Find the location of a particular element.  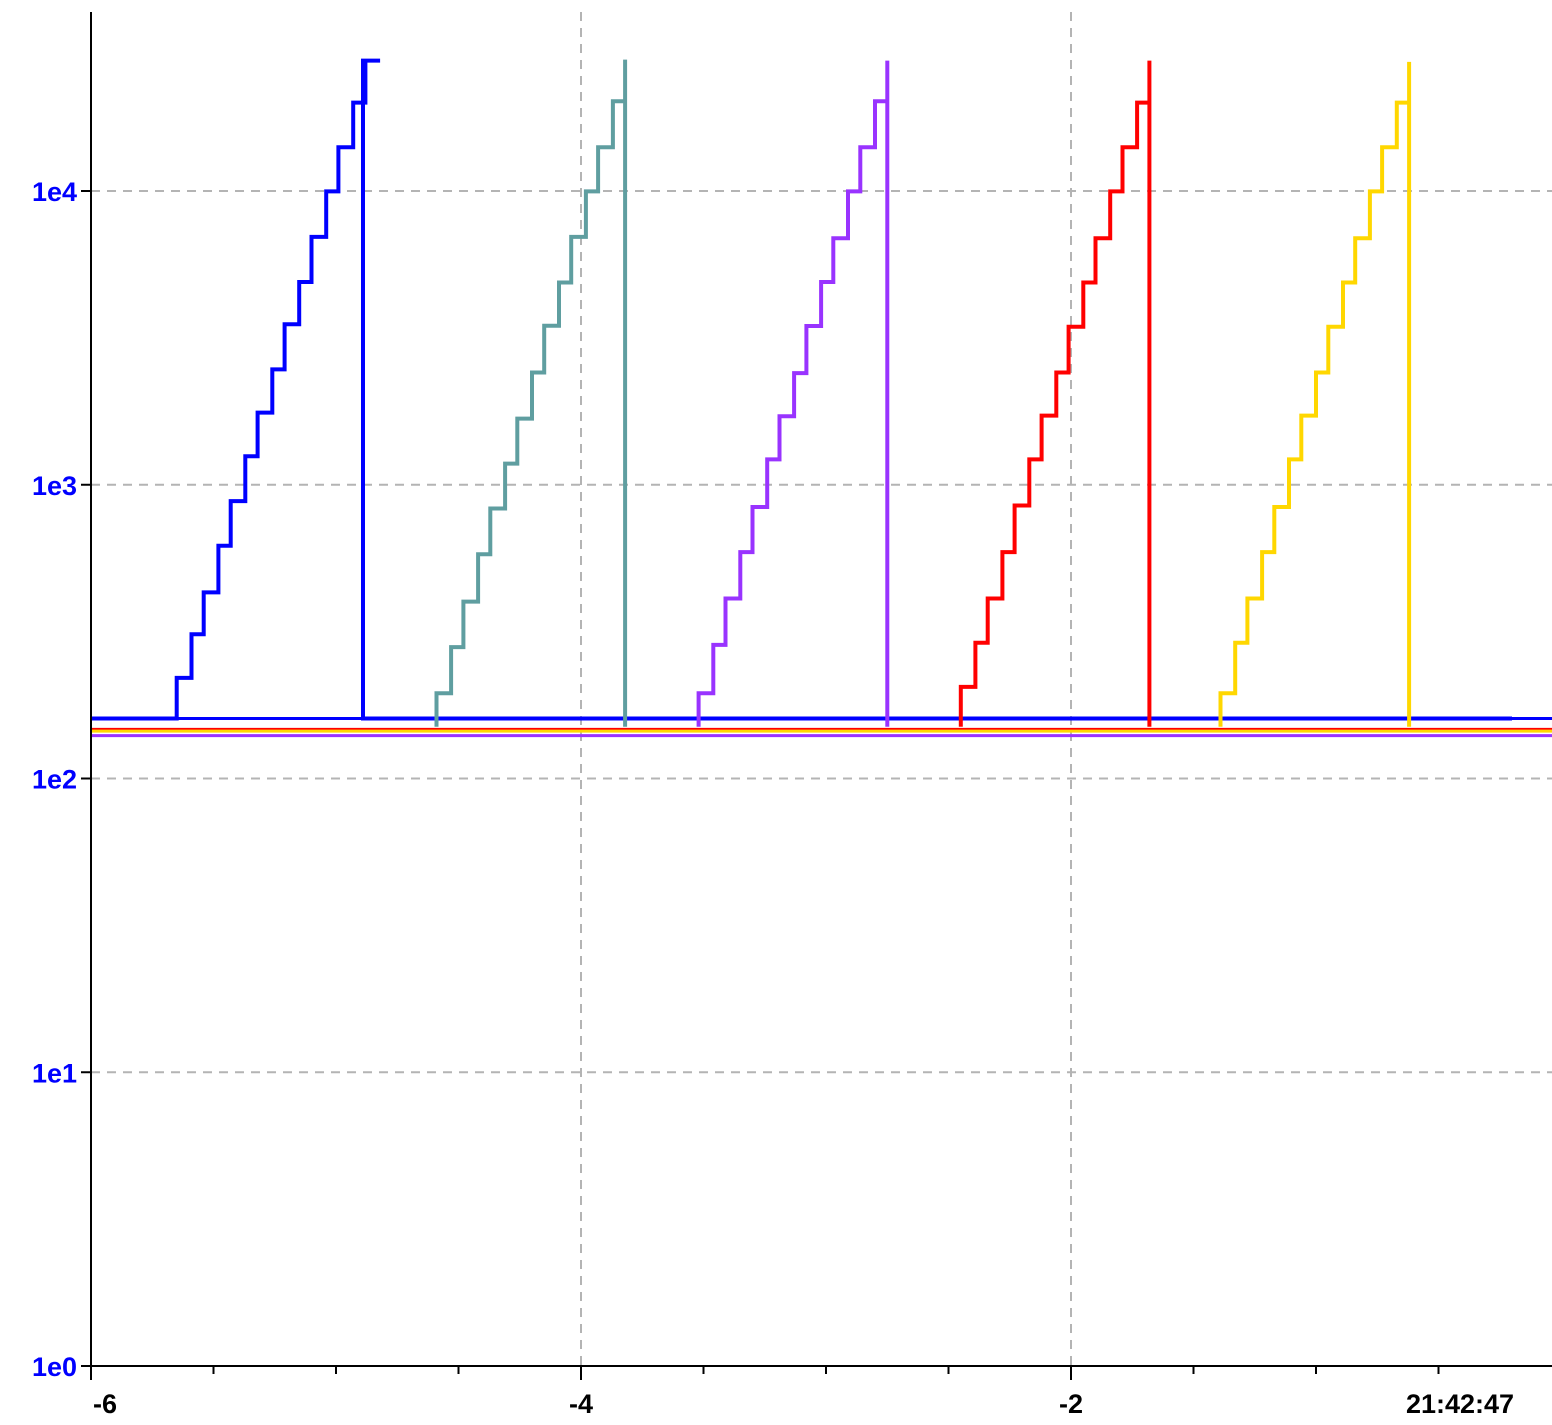

x-tick-label: -6 is located at coordinates (105, 1404).